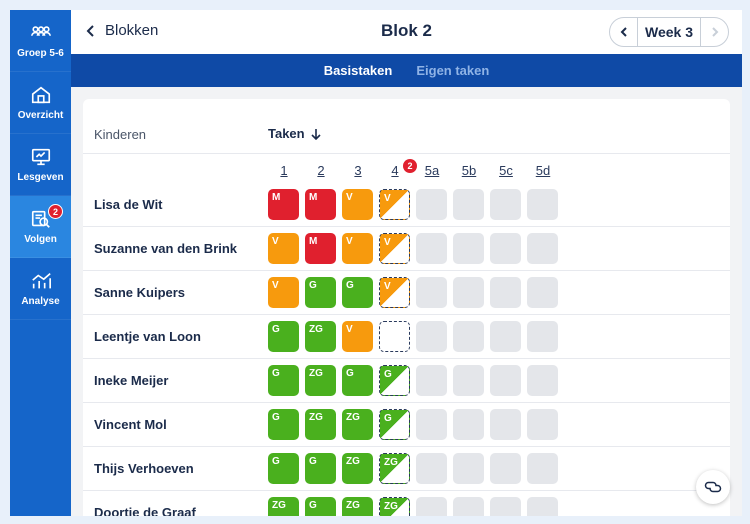  I want to click on student-name: Leentje van Loon, so click(147, 336).